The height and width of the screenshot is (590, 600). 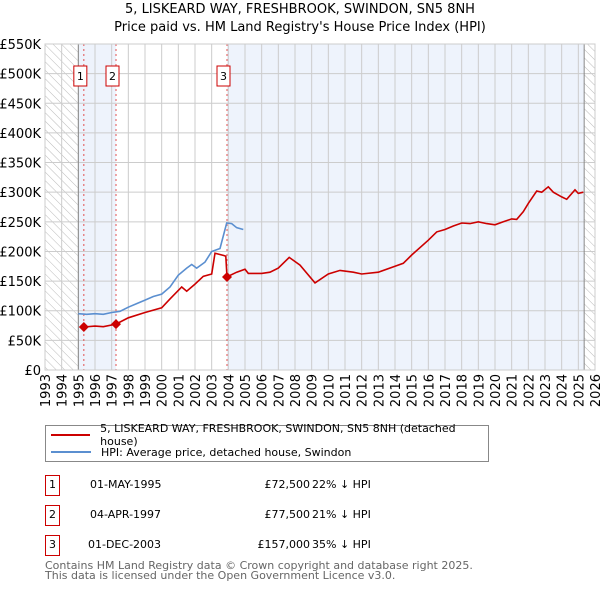 What do you see at coordinates (25, 341) in the screenshot?
I see `y-tick-label: £50K` at bounding box center [25, 341].